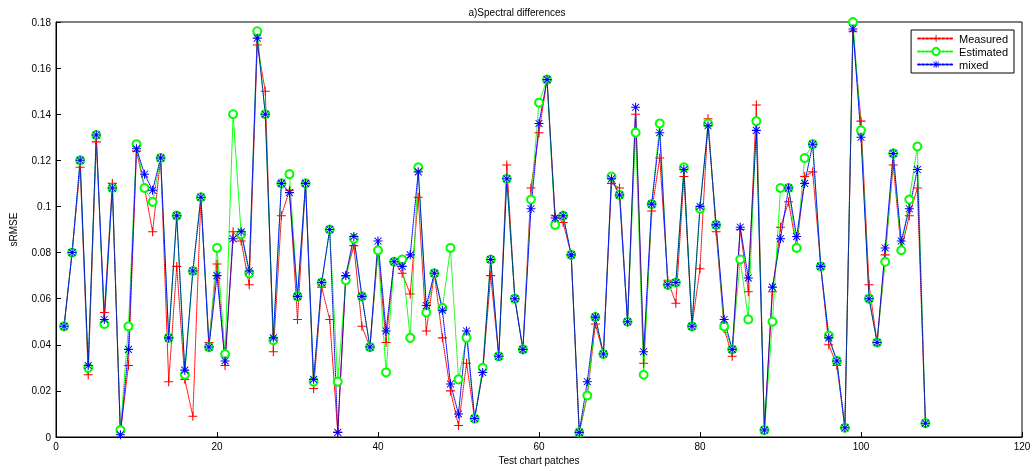  I want to click on x-tick-label: 60, so click(539, 446).